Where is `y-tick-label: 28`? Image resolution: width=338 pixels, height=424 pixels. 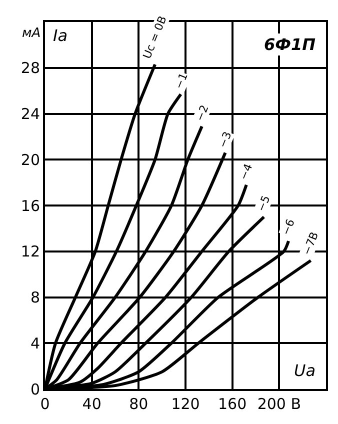
y-tick-label: 28 is located at coordinates (30, 68).